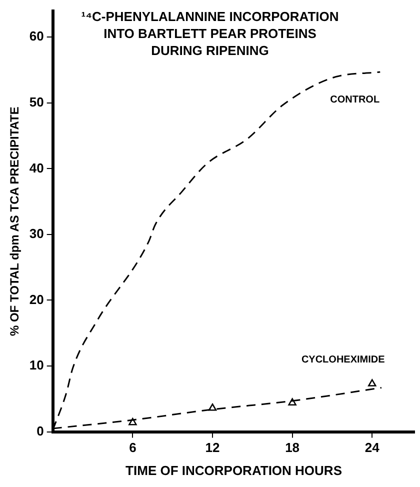 Image resolution: width=420 pixels, height=487 pixels. Describe the element at coordinates (36, 168) in the screenshot. I see `y-tick-label: 40` at that location.